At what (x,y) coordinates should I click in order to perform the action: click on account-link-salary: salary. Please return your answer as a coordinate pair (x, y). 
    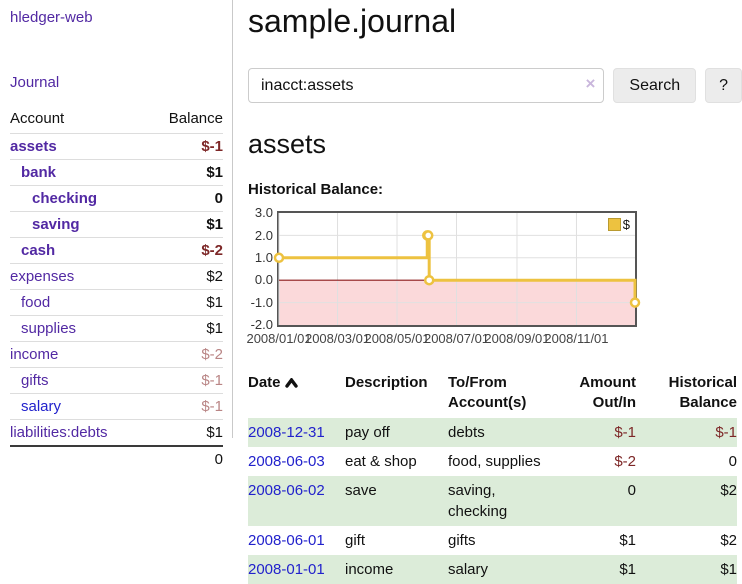
    Looking at the image, I should click on (41, 406).